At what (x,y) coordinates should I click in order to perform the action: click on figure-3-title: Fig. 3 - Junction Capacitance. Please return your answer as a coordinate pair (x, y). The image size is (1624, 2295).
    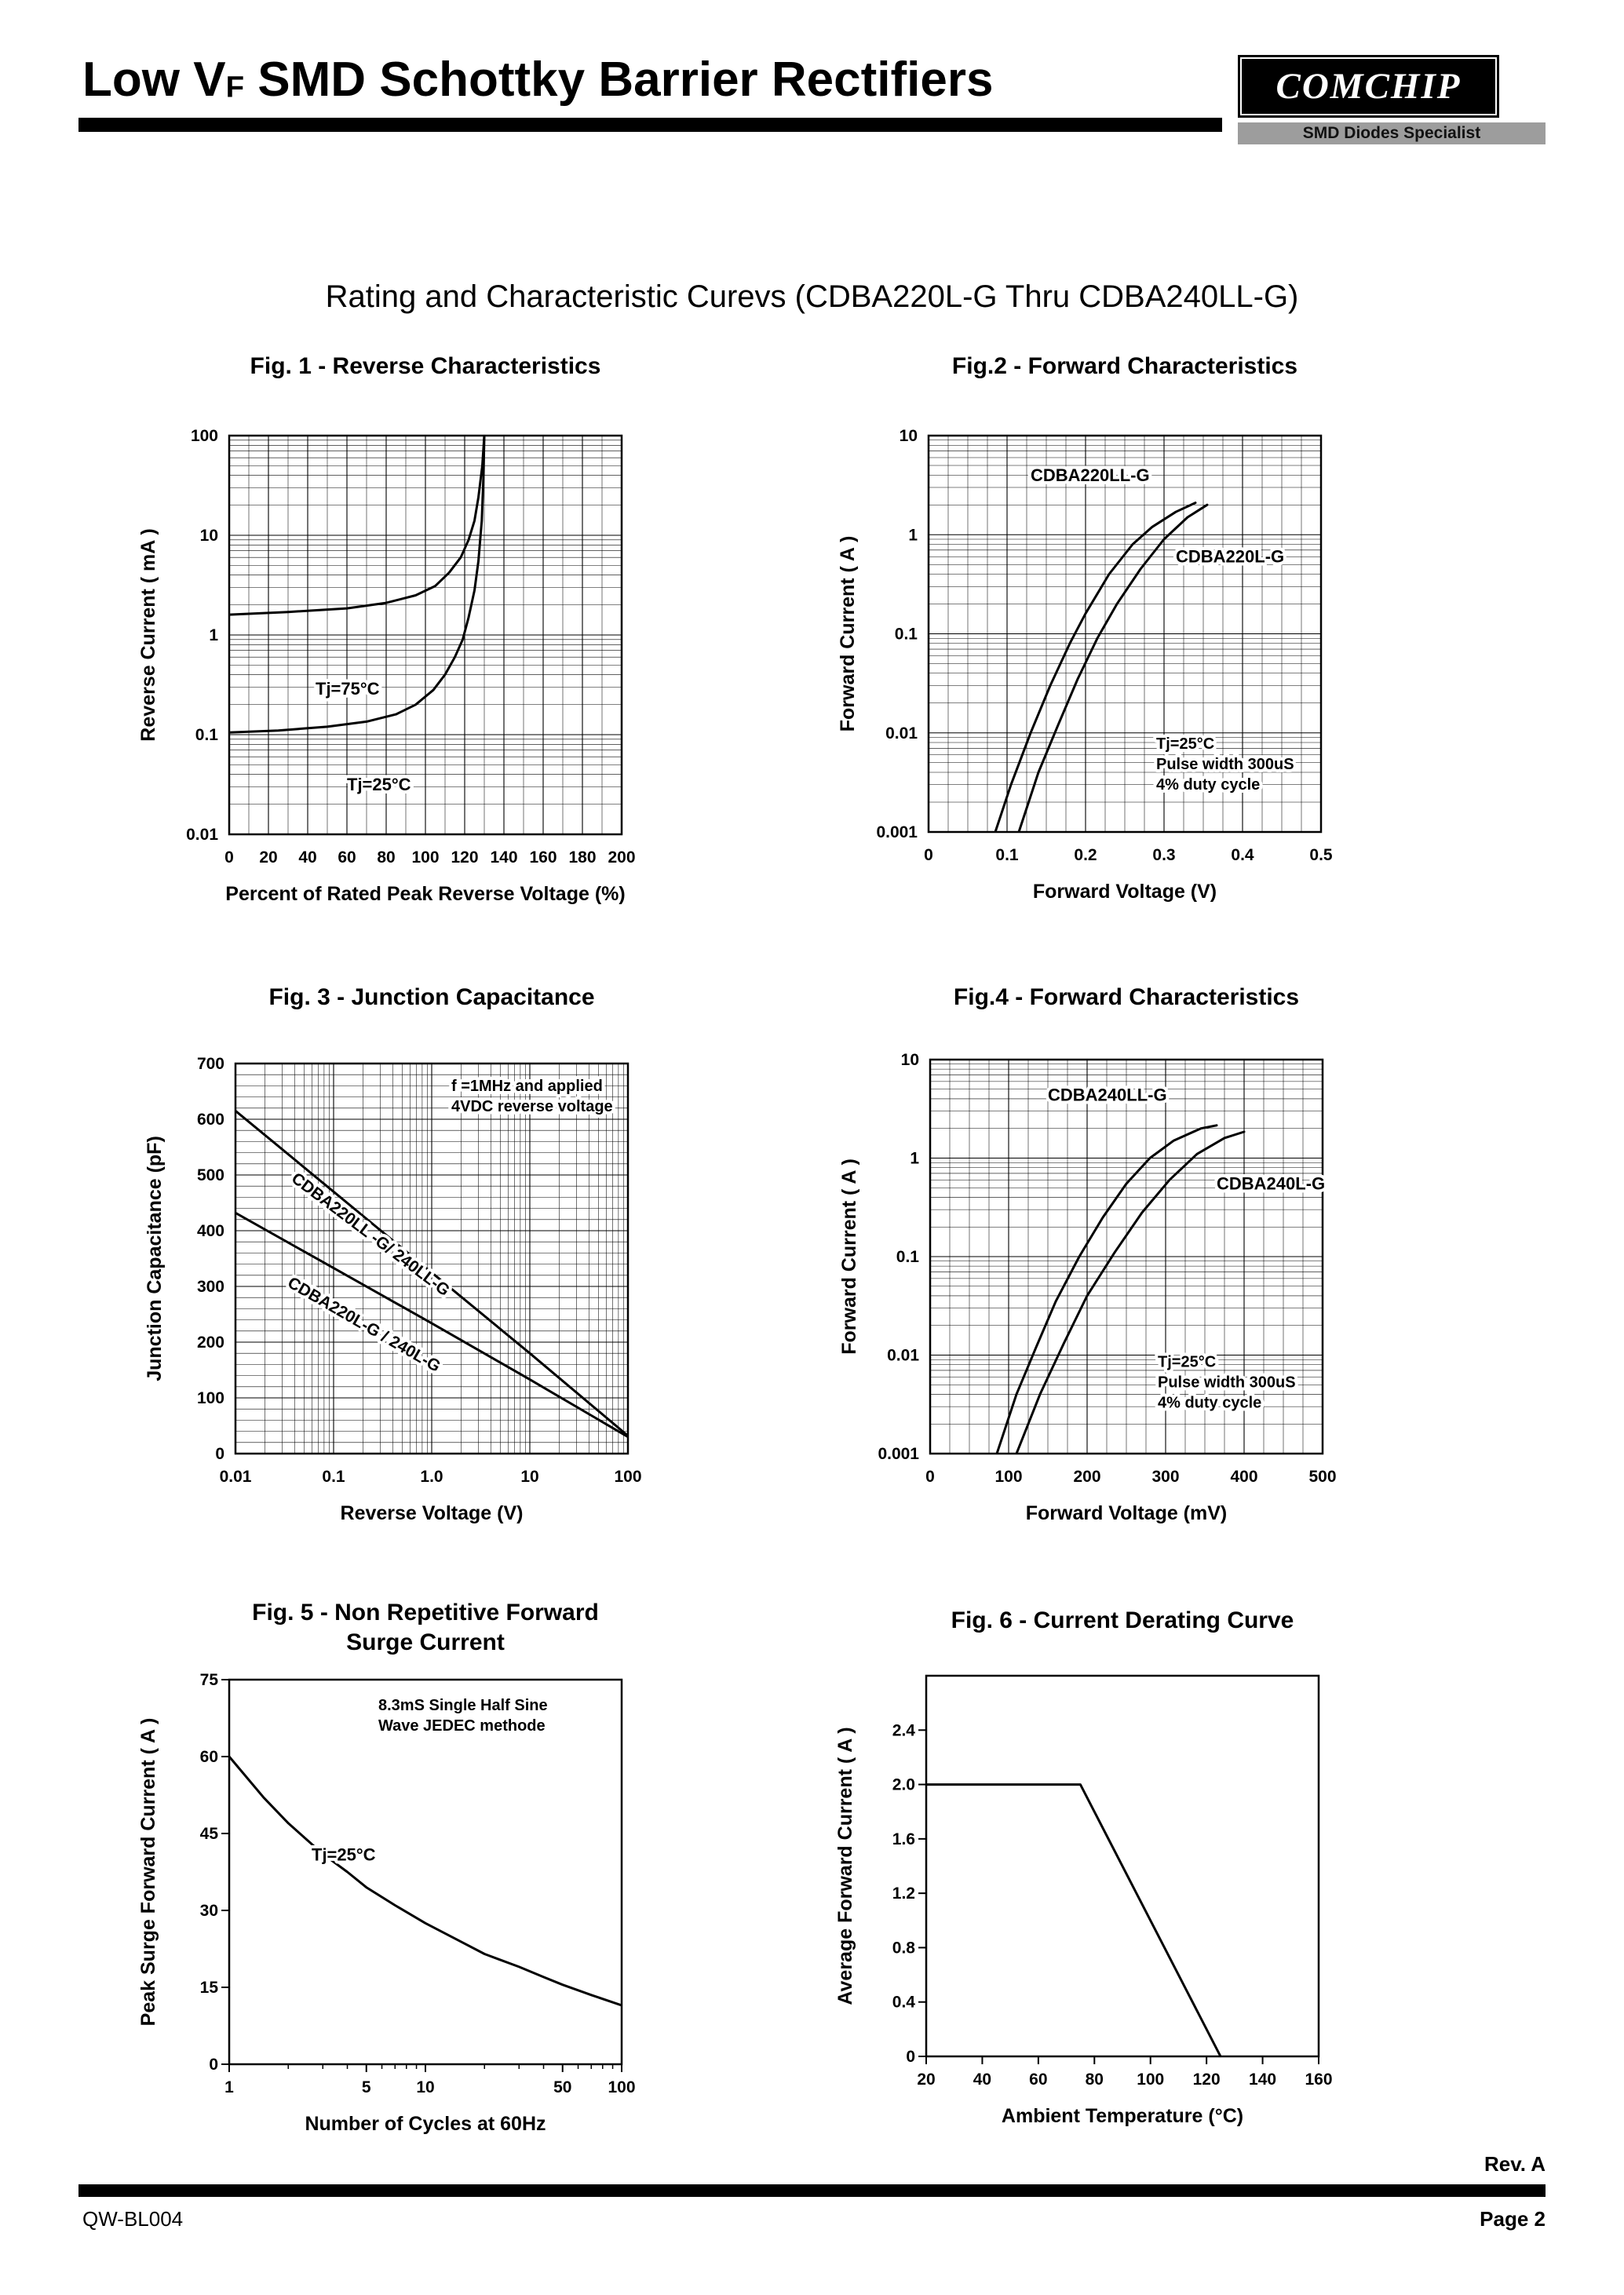
    Looking at the image, I should click on (432, 997).